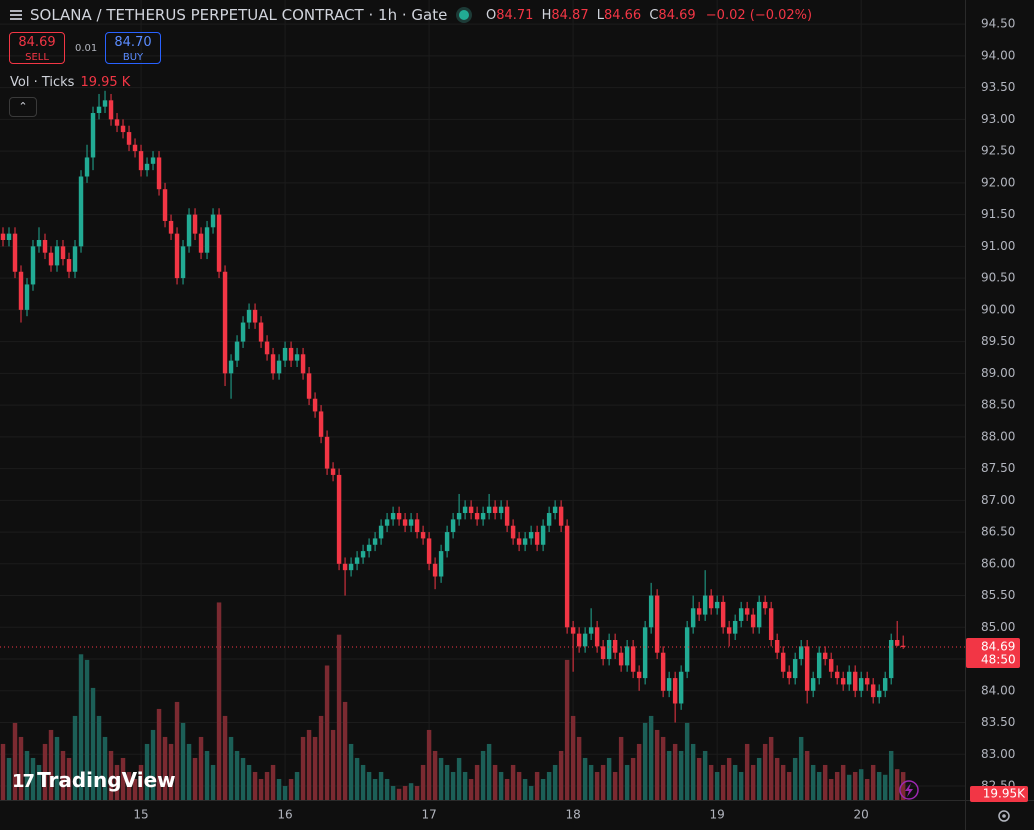 The width and height of the screenshot is (1034, 830). I want to click on menu-icon, so click(16, 16).